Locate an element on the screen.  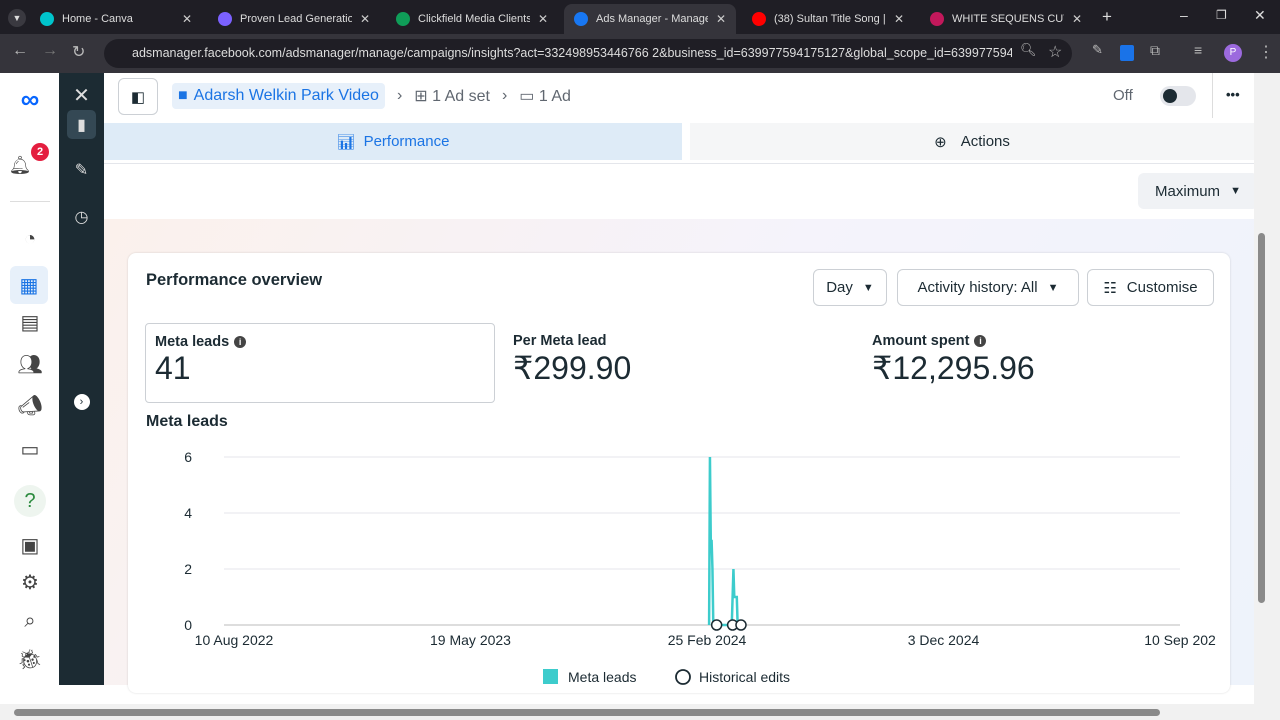
maximize-button: ❐ is located at coordinates (1221, 15).